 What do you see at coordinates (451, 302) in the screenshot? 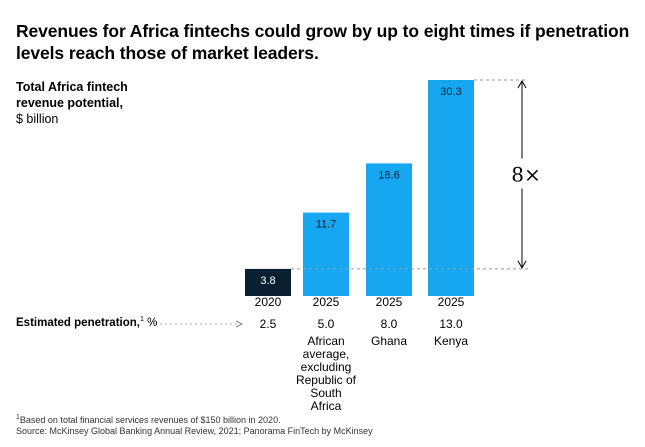
I see `category-label-3: 2025` at bounding box center [451, 302].